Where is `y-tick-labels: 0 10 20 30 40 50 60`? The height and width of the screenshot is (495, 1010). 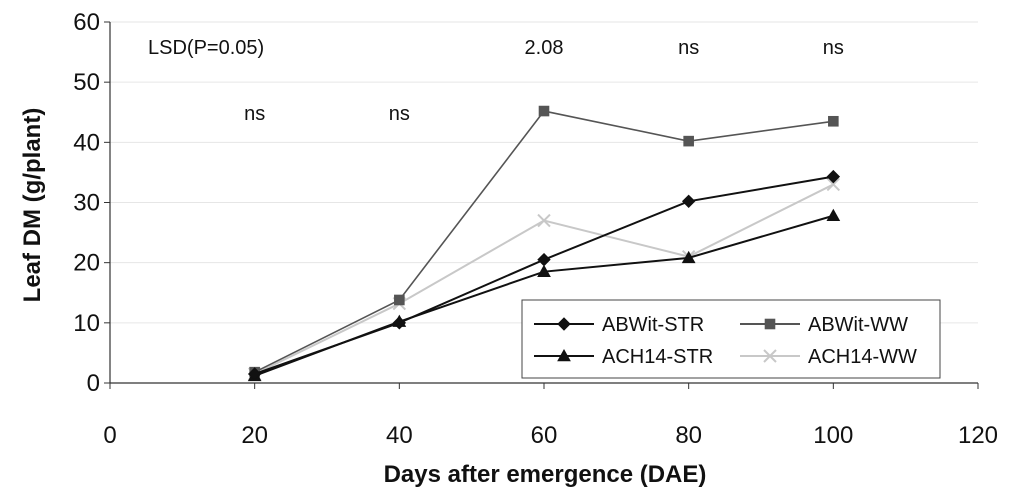 y-tick-labels: 0 10 20 30 40 50 60 is located at coordinates (86, 203).